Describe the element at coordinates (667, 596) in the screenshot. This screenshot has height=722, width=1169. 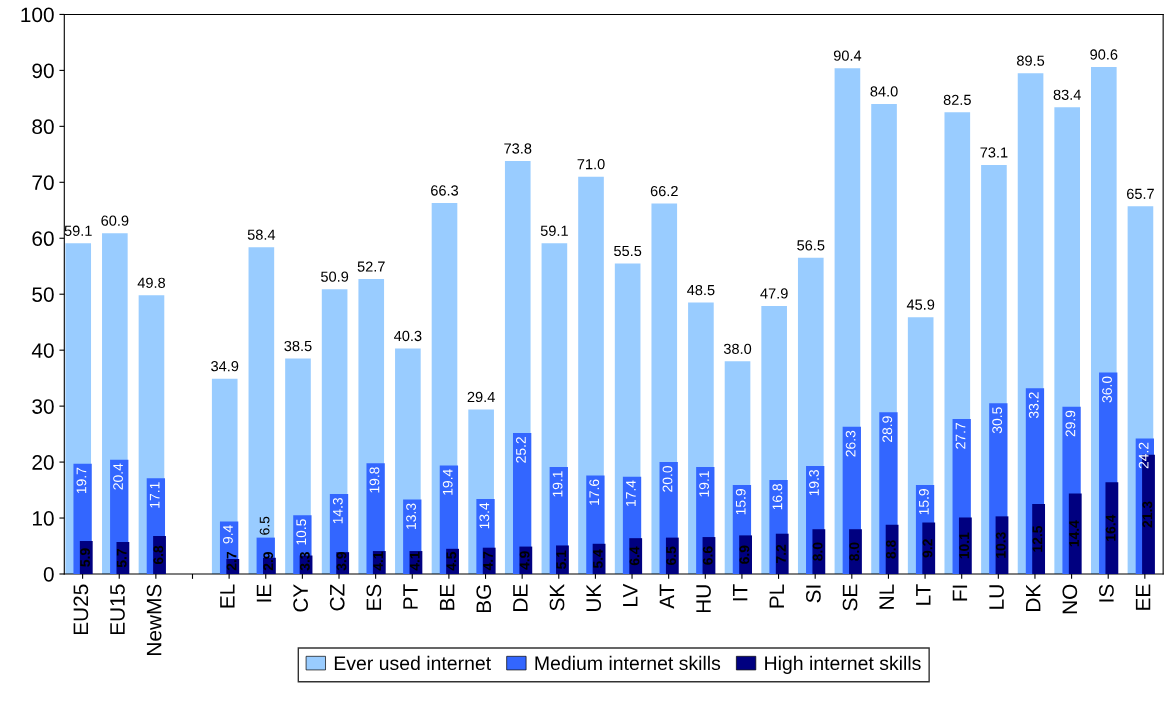
I see `x-tick-label: AT` at that location.